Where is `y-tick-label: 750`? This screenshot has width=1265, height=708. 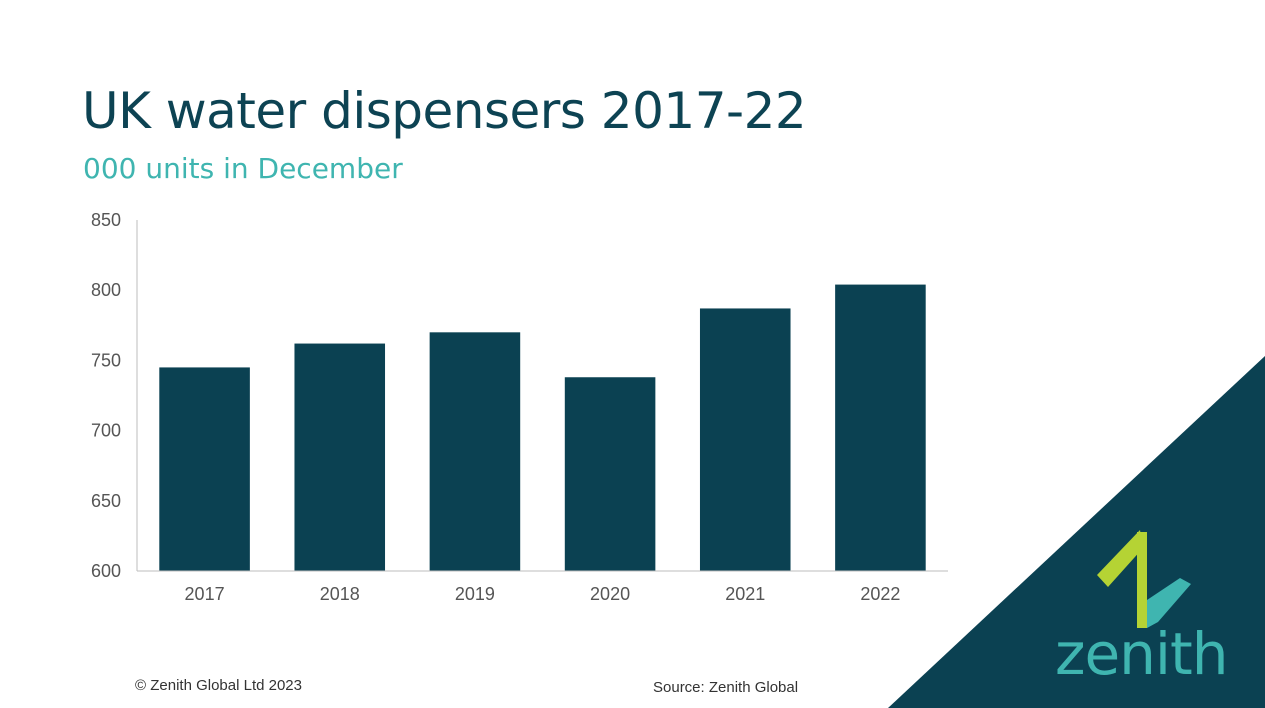
y-tick-label: 750 is located at coordinates (106, 360).